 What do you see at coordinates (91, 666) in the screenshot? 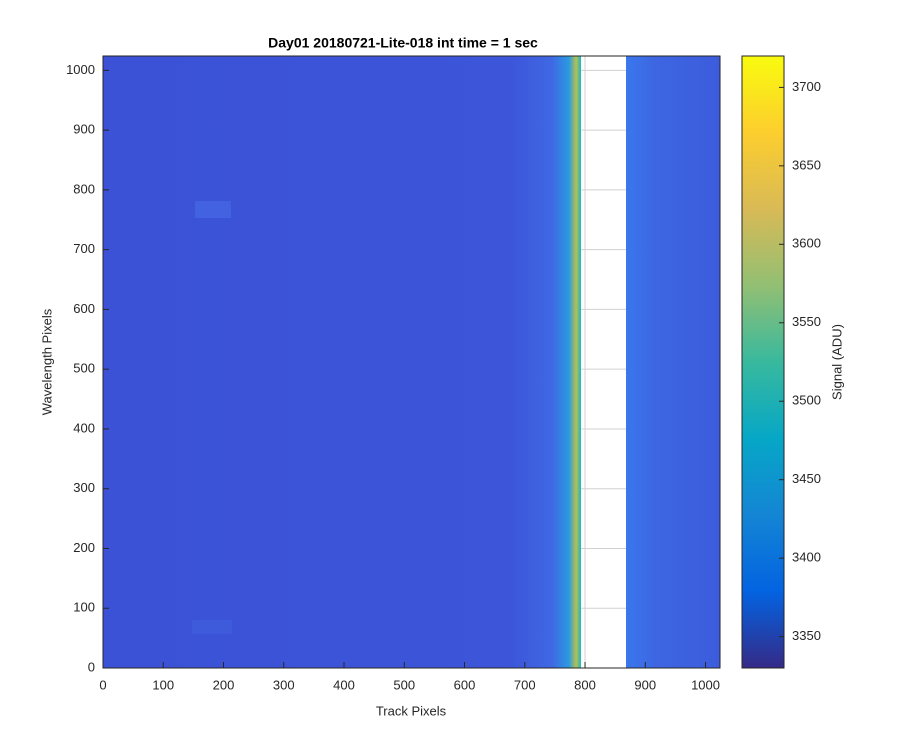
I see `y-tick-label: 0` at bounding box center [91, 666].